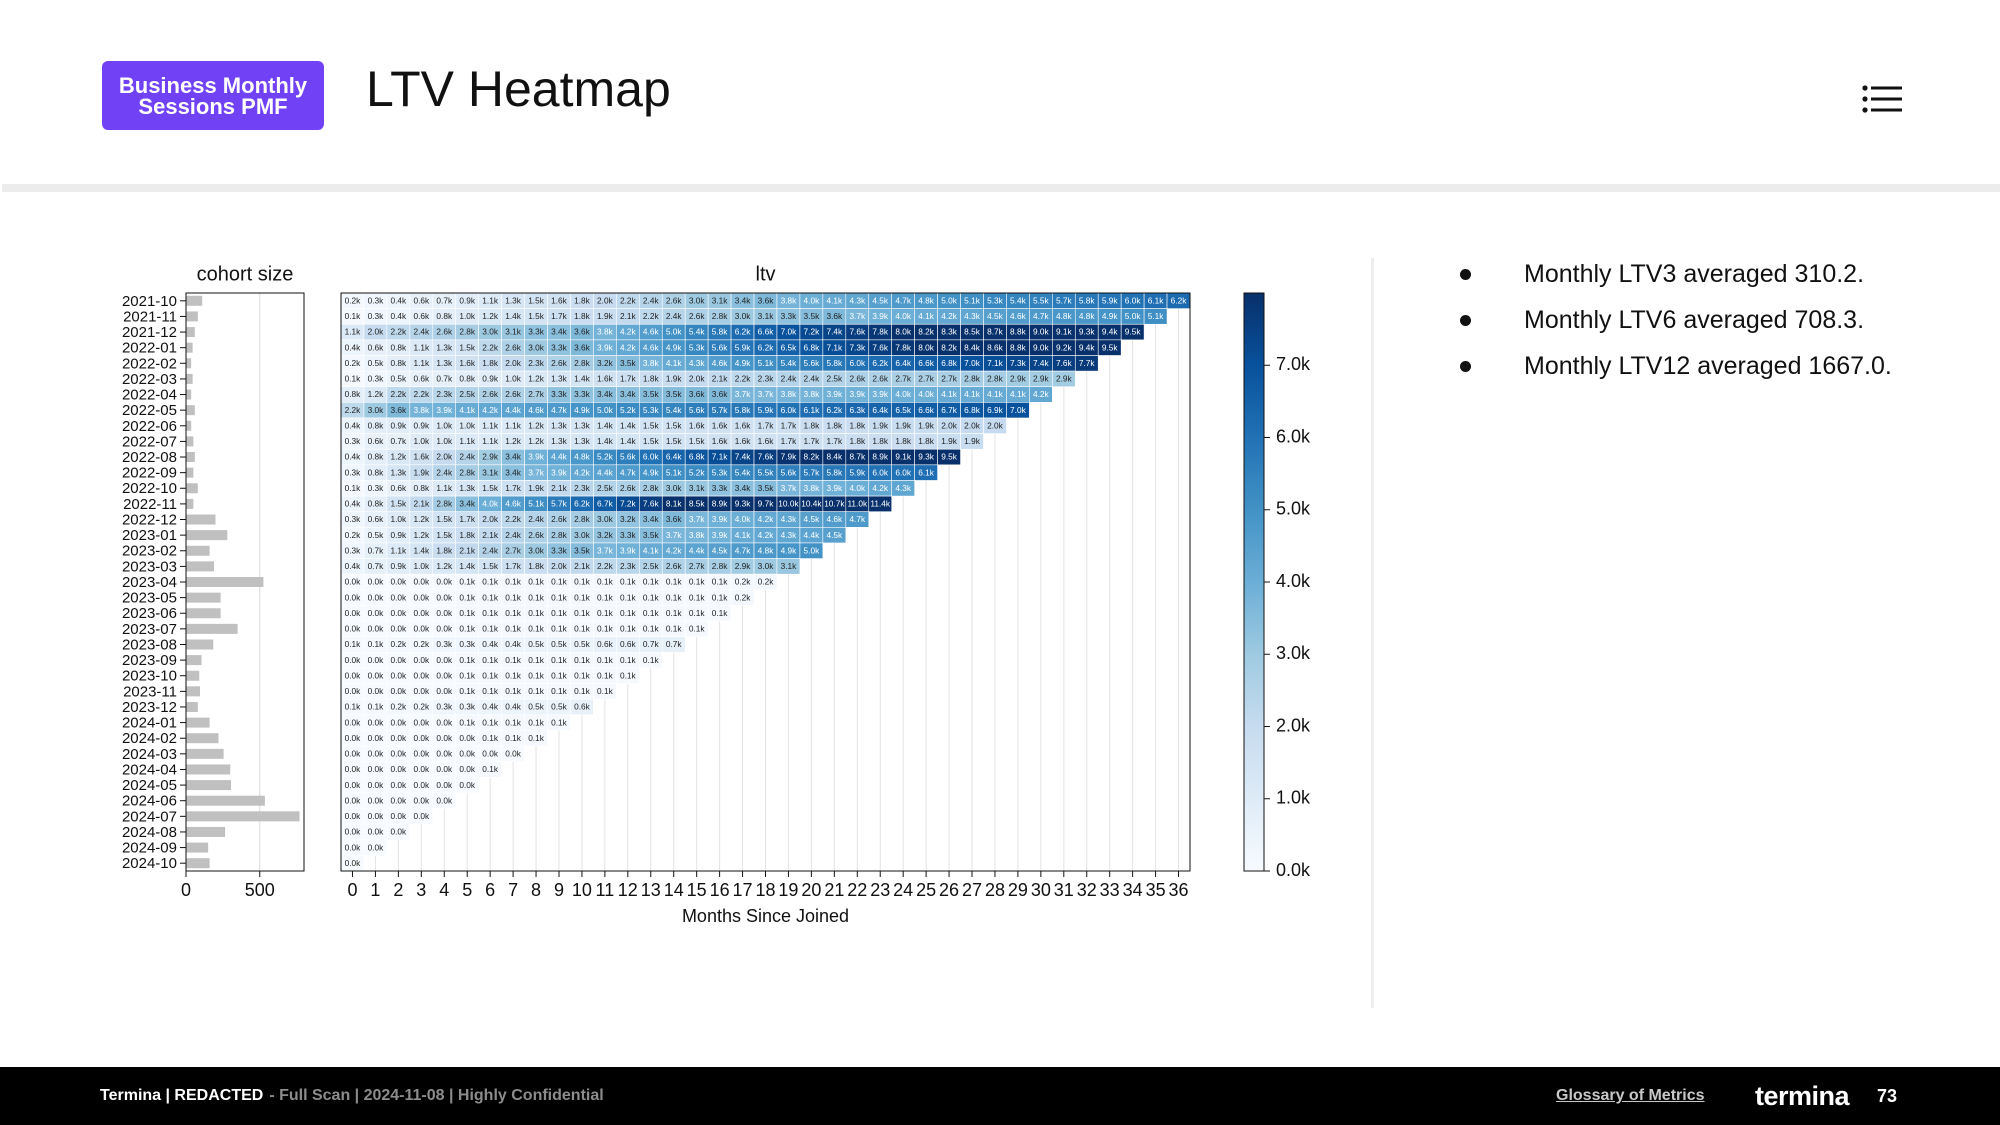  I want to click on cell-label: 9.7k, so click(766, 504).